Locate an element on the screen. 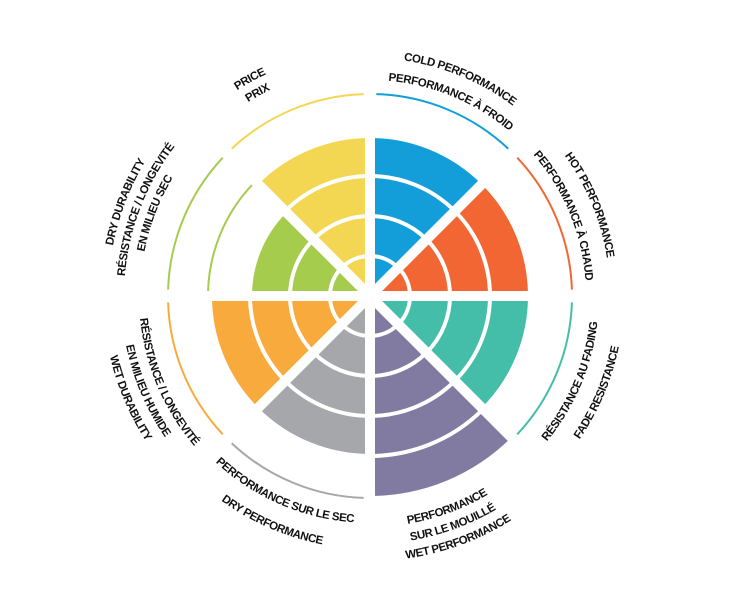 This screenshot has width=734, height=600. category-label-line: PERFORMANCE À FROID is located at coordinates (451, 102).